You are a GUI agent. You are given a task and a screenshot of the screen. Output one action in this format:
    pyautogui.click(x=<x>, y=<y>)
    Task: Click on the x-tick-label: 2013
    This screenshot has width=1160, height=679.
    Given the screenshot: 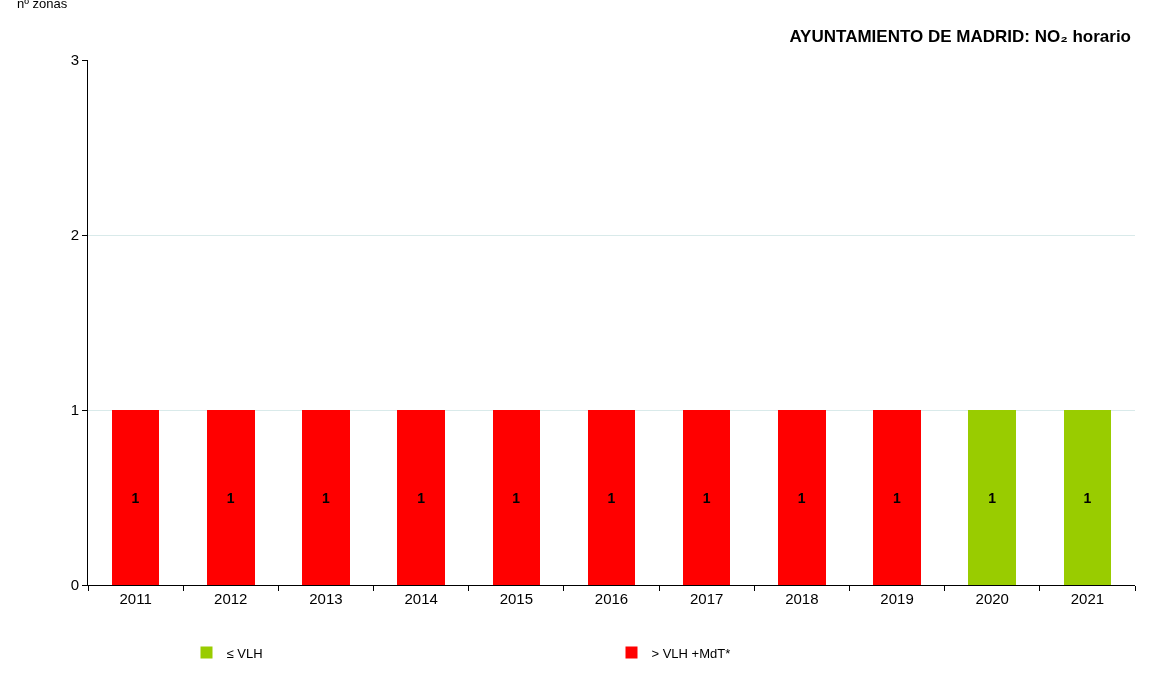 What is the action you would take?
    pyautogui.click(x=326, y=598)
    